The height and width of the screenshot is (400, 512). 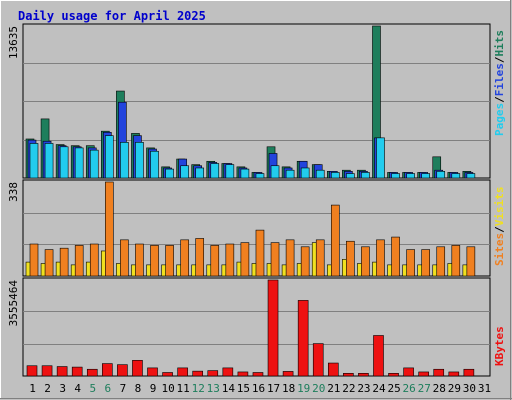 I want to click on legend-files: Files, so click(x=499, y=79).